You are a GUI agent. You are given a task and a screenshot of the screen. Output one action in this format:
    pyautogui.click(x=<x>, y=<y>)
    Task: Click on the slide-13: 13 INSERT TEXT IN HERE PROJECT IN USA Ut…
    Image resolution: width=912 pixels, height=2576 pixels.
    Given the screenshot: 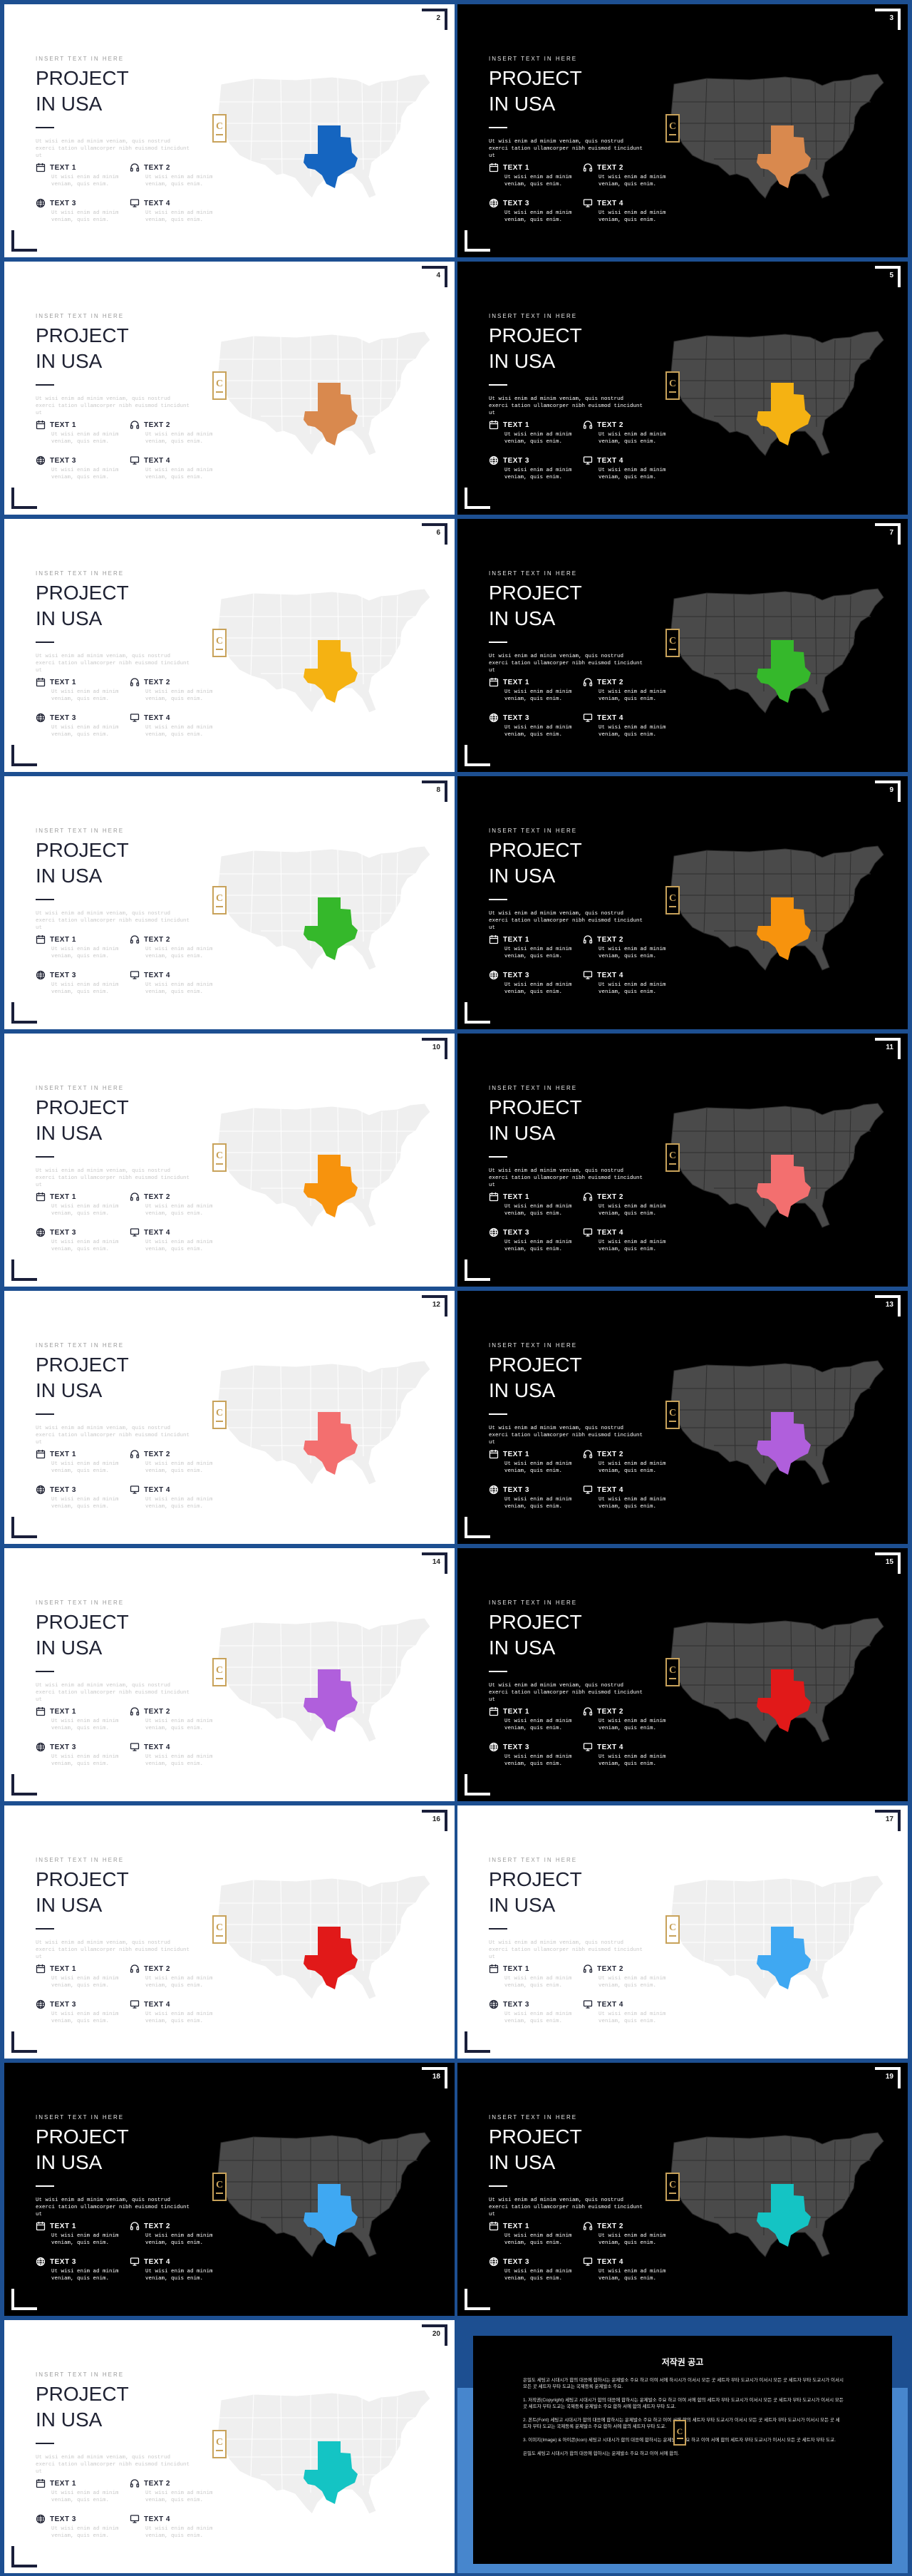 What is the action you would take?
    pyautogui.click(x=682, y=1417)
    